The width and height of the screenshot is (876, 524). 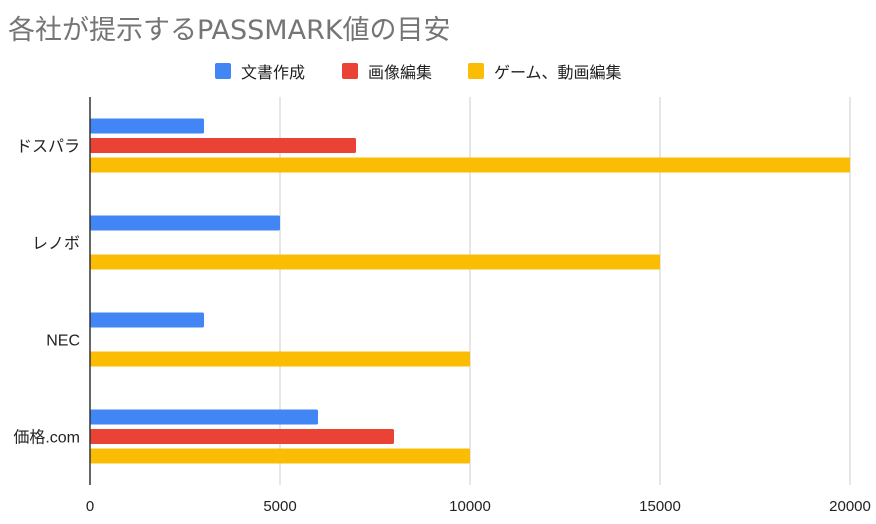 What do you see at coordinates (470, 506) in the screenshot?
I see `x-tick-label-2: 10000` at bounding box center [470, 506].